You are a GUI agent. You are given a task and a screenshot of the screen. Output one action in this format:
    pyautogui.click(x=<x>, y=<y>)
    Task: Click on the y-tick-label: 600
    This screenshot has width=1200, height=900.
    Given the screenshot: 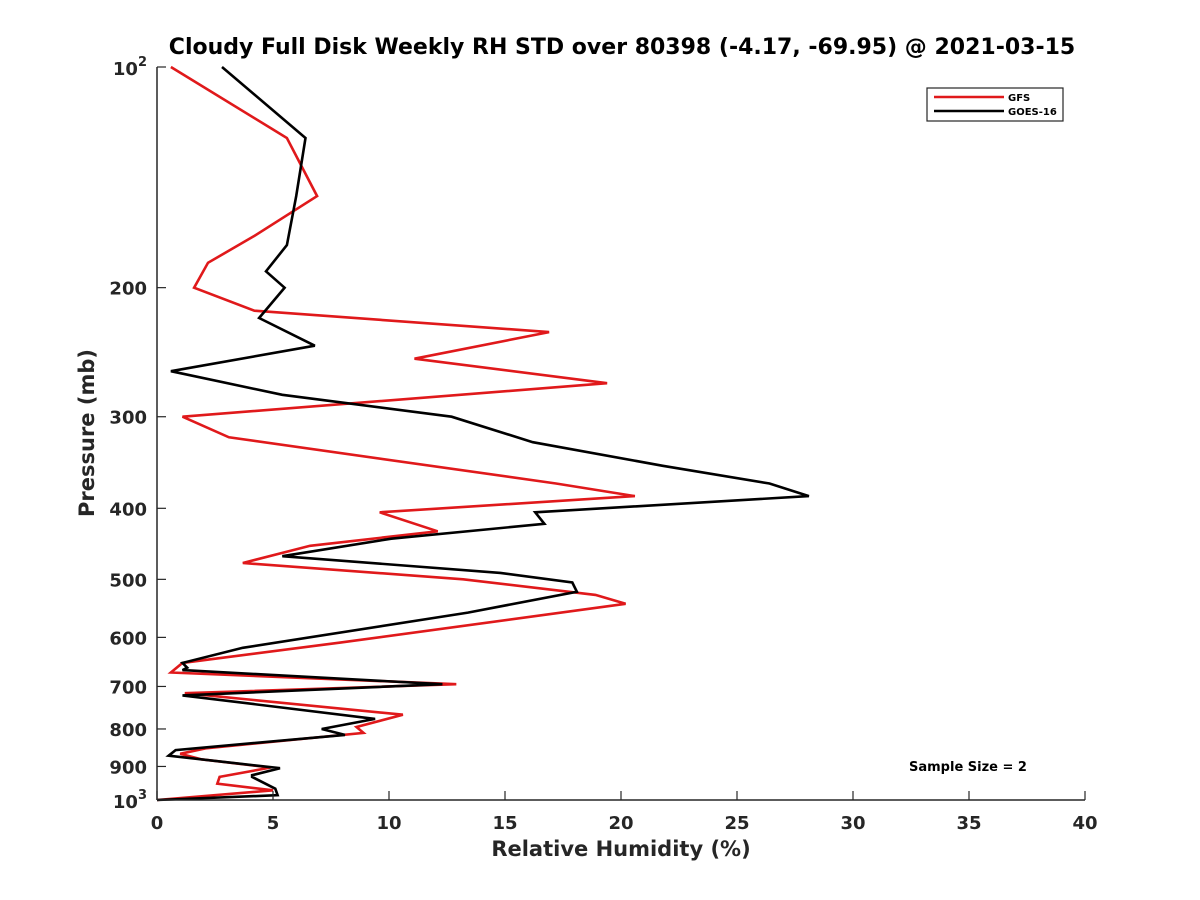 What is the action you would take?
    pyautogui.click(x=128, y=638)
    